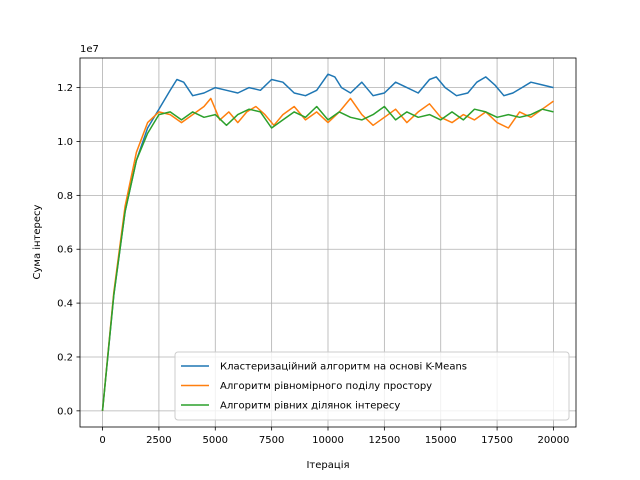  Describe the element at coordinates (65, 411) in the screenshot. I see `y-tick-label: 0.0` at that location.